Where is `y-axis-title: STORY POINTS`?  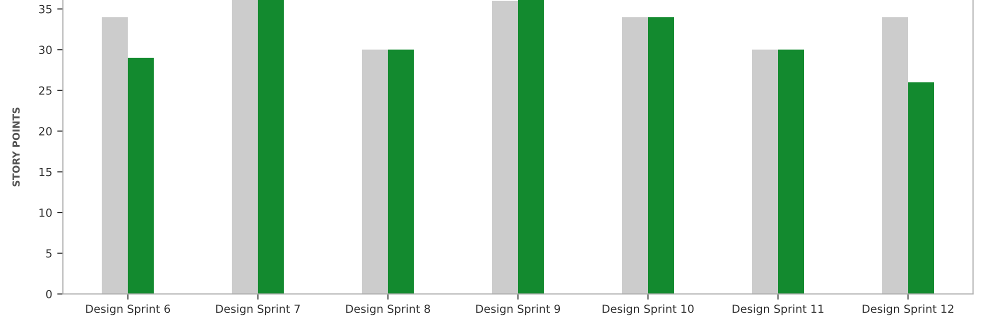
y-axis-title: STORY POINTS is located at coordinates (16, 147).